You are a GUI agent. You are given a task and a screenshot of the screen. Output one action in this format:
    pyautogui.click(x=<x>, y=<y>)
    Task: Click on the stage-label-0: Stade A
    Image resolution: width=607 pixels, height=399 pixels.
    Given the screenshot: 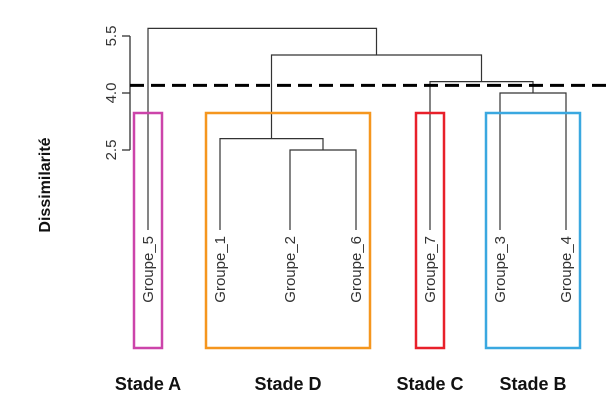 What is the action you would take?
    pyautogui.click(x=148, y=384)
    